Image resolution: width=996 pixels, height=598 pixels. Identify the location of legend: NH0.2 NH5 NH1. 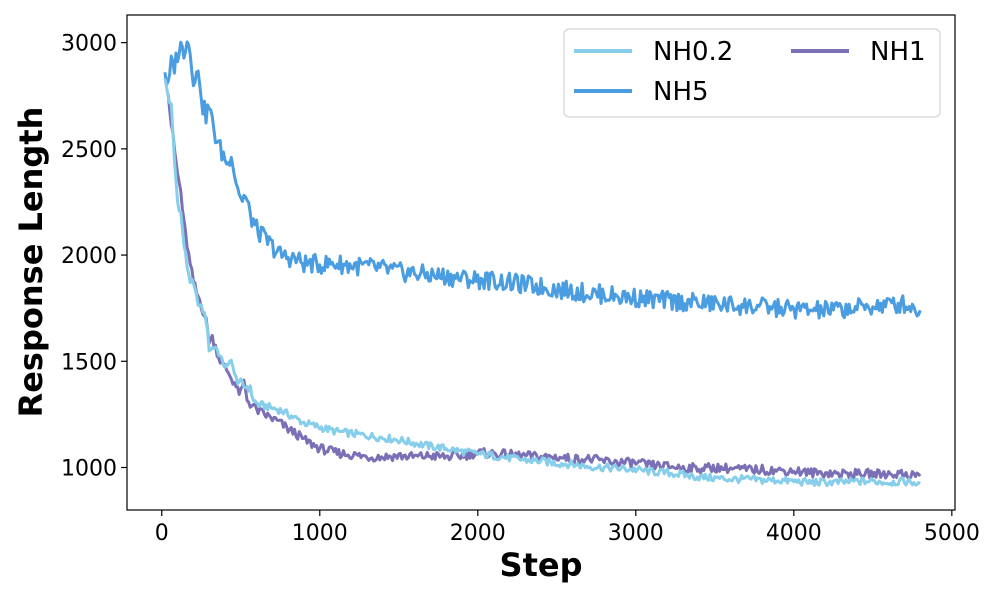
(752, 73).